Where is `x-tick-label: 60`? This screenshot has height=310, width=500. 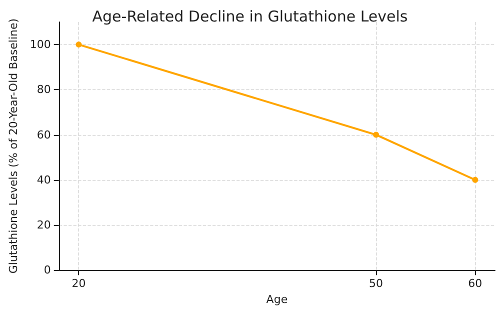 x-tick-label: 60 is located at coordinates (475, 283).